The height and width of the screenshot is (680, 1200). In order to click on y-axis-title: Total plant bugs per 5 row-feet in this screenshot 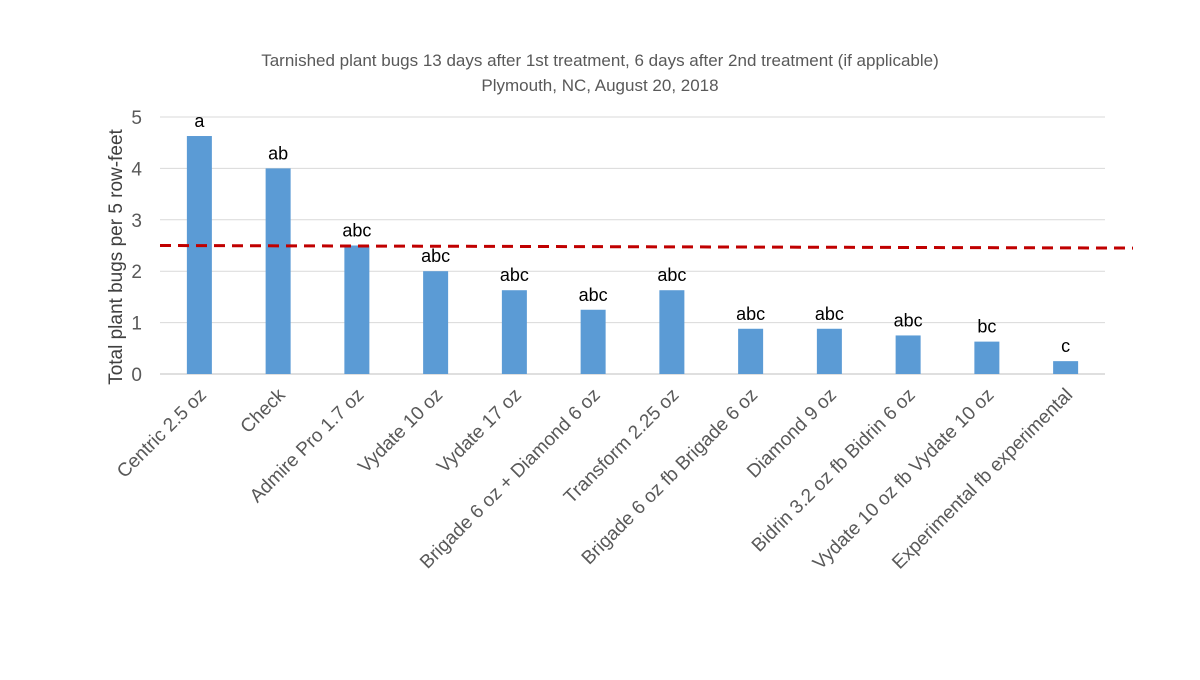, I will do `click(116, 256)`.